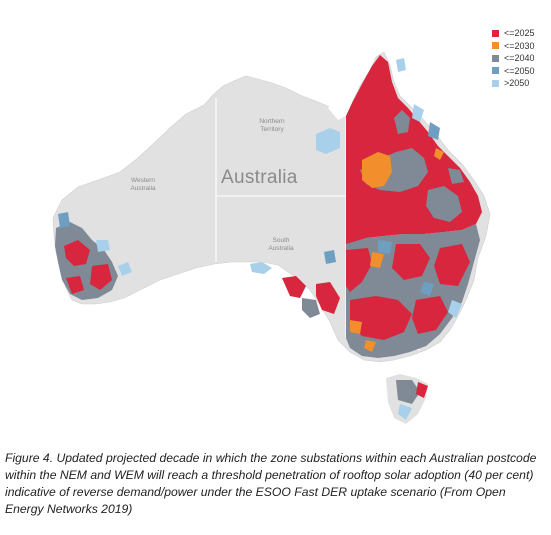 The width and height of the screenshot is (551, 535). Describe the element at coordinates (281, 244) in the screenshot. I see `label-south-australia: South Australia` at that location.